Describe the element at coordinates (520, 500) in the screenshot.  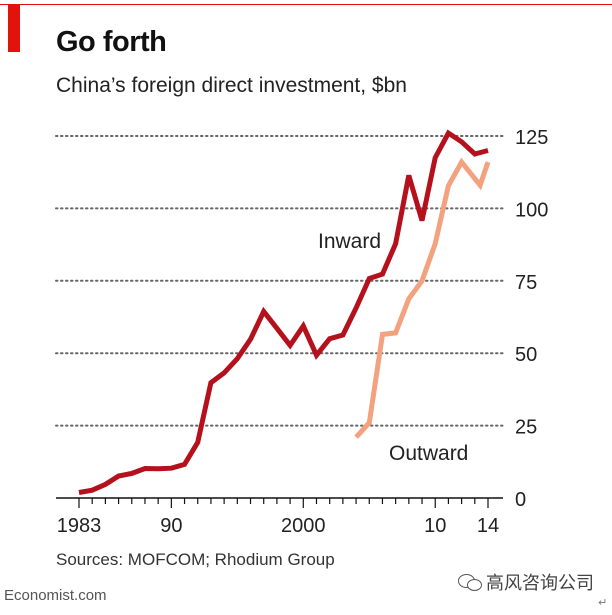
I see `y-tick-label-0: 0` at that location.